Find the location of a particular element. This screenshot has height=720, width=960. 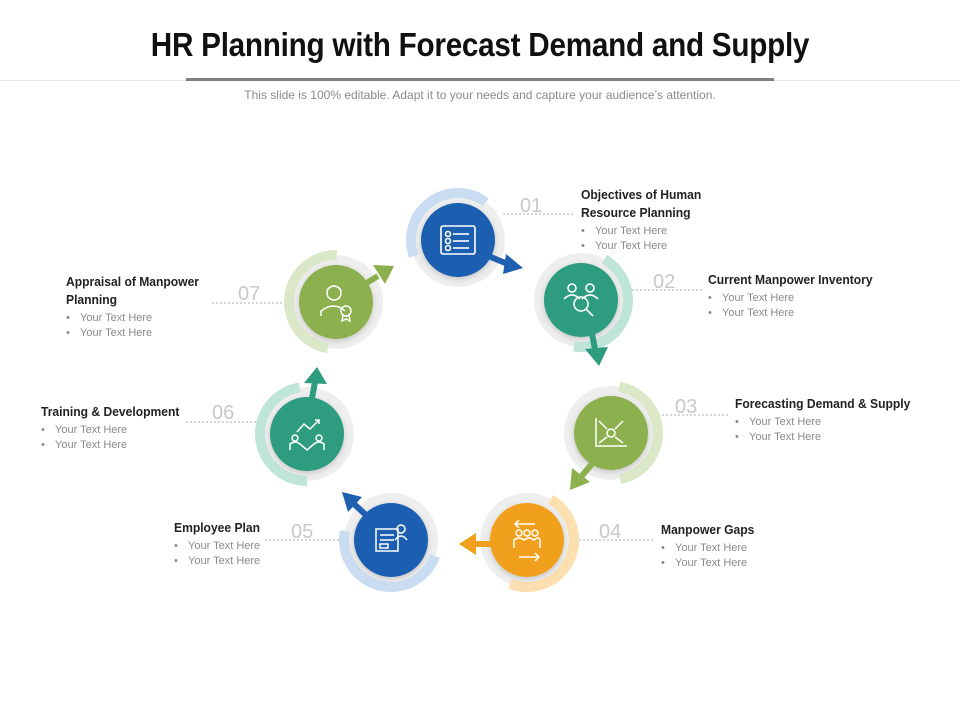

step-number-03: 03 is located at coordinates (686, 407).